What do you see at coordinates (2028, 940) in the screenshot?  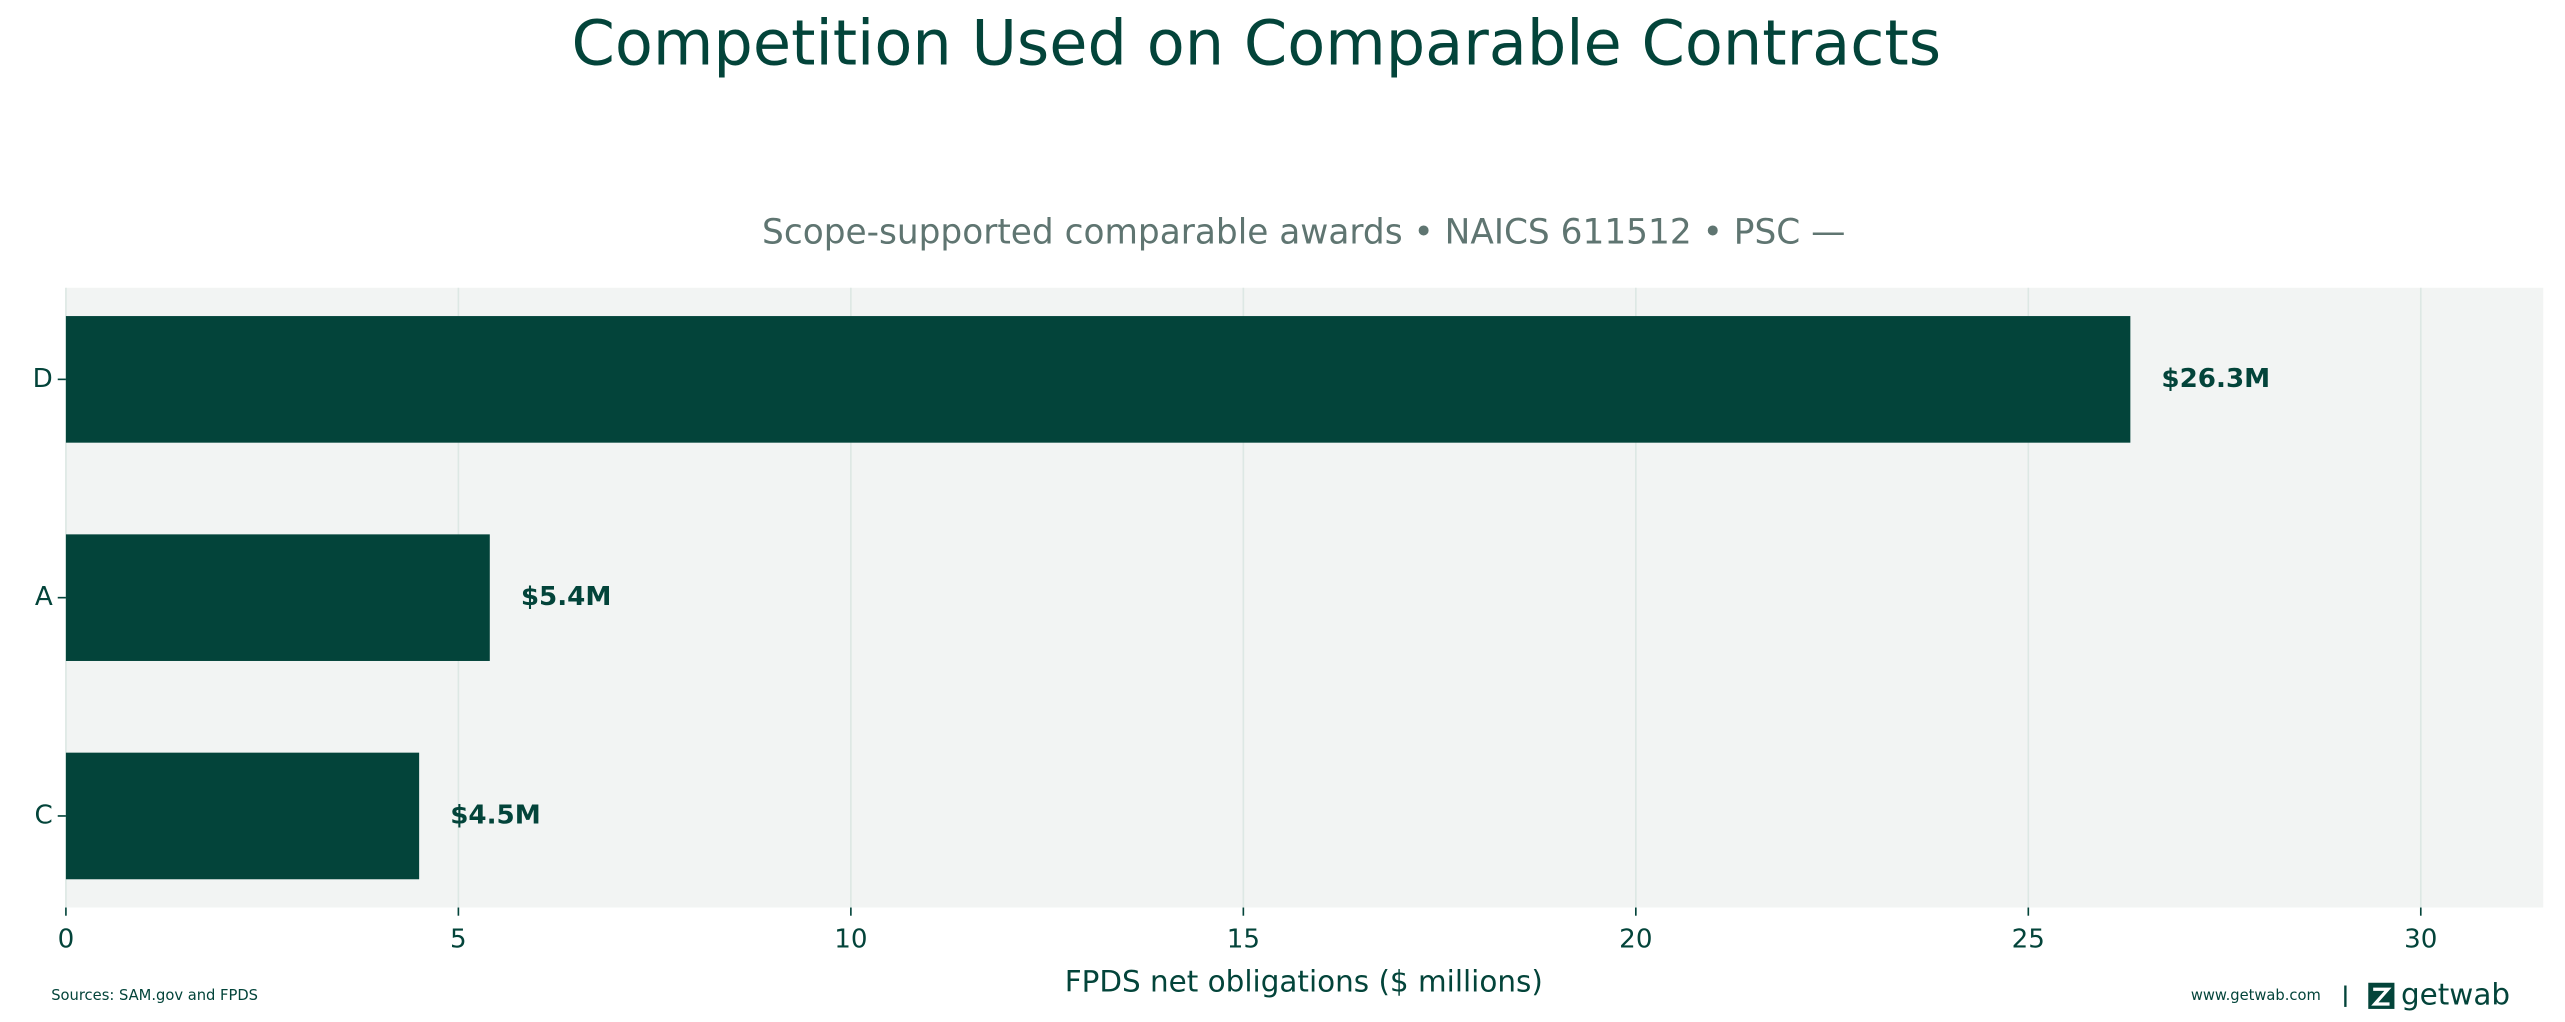 I see `x-tick-label: 25` at bounding box center [2028, 940].